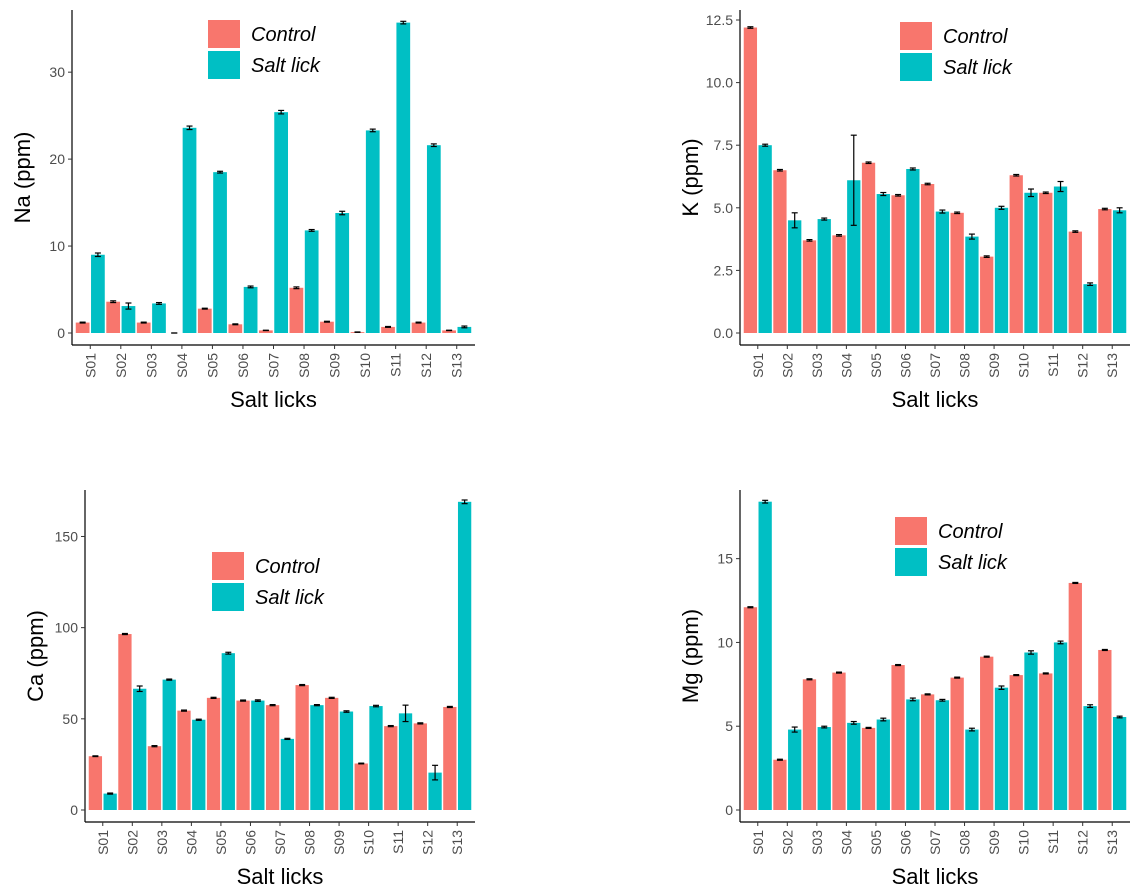 This screenshot has width=1132, height=894. What do you see at coordinates (191, 842) in the screenshot?
I see `x-tick-label-ca: S04` at bounding box center [191, 842].